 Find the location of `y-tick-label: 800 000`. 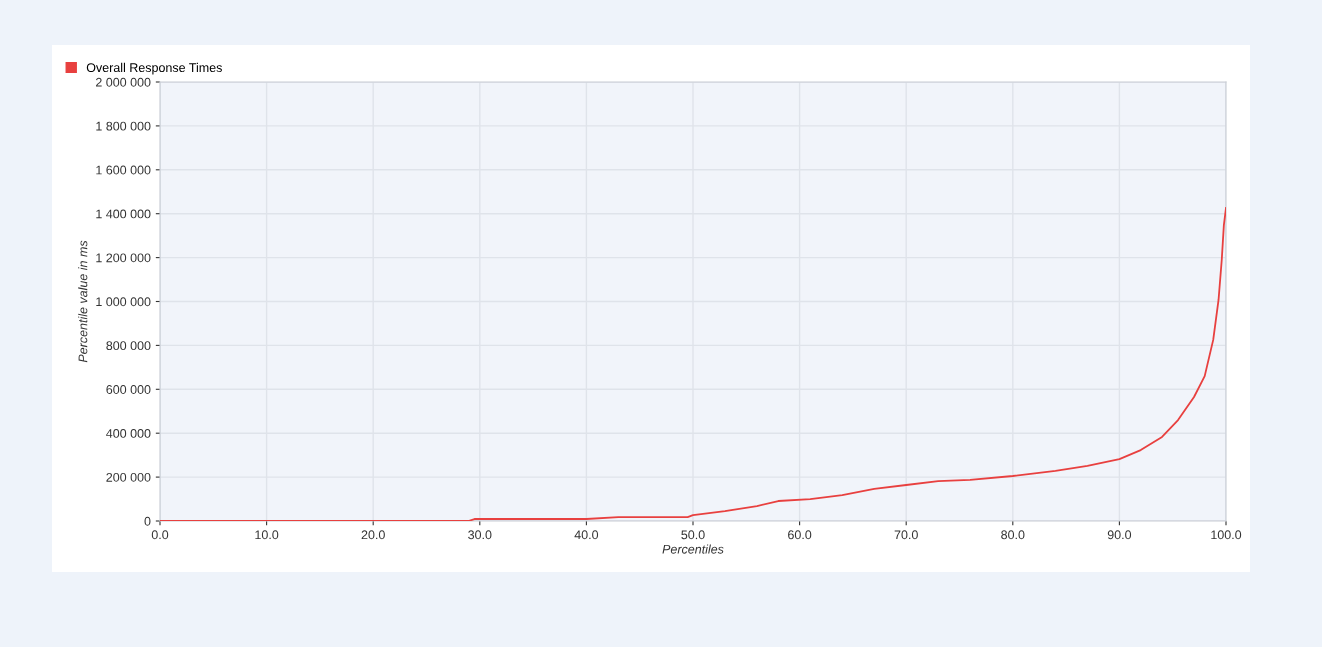

y-tick-label: 800 000 is located at coordinates (128, 346).